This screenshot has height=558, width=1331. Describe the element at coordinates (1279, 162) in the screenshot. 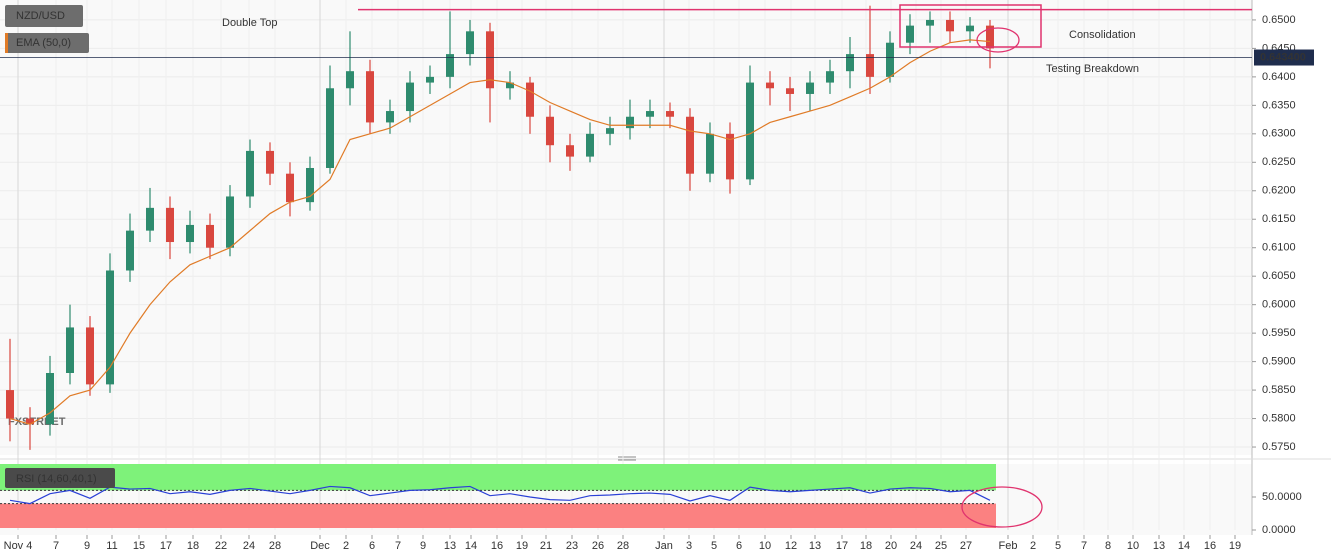

I see `y-tick-label: 0.6250` at that location.